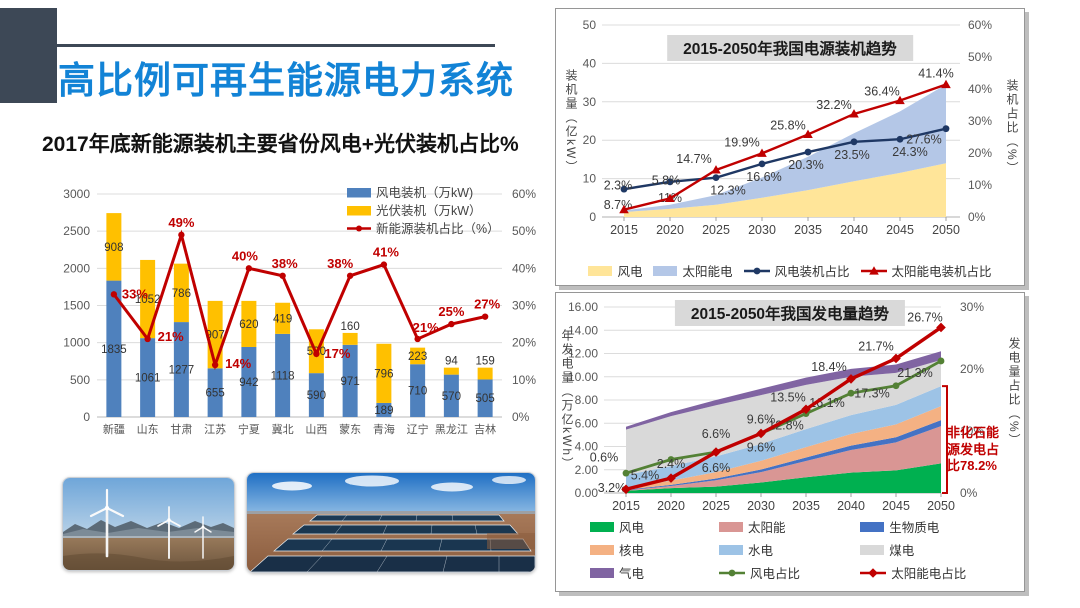 The width and height of the screenshot is (1080, 608). What do you see at coordinates (851, 155) in the screenshot?
I see `svg-text: 23.5%` at bounding box center [851, 155].